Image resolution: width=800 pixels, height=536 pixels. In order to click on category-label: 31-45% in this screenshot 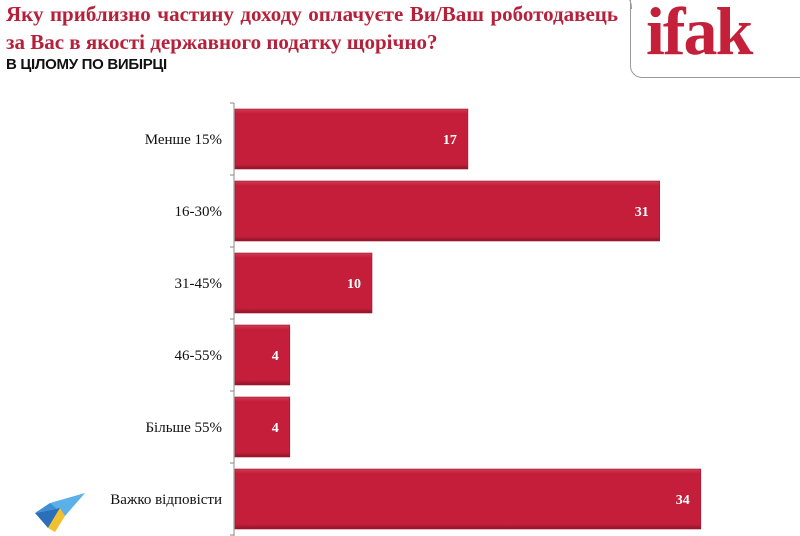, I will do `click(199, 284)`.